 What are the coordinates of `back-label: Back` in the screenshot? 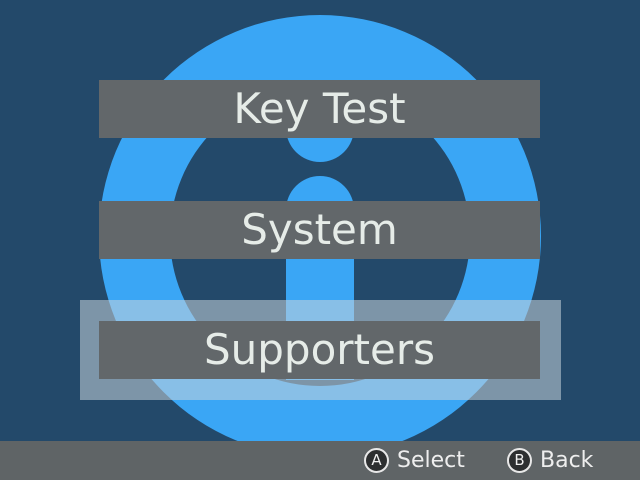 It's located at (567, 460).